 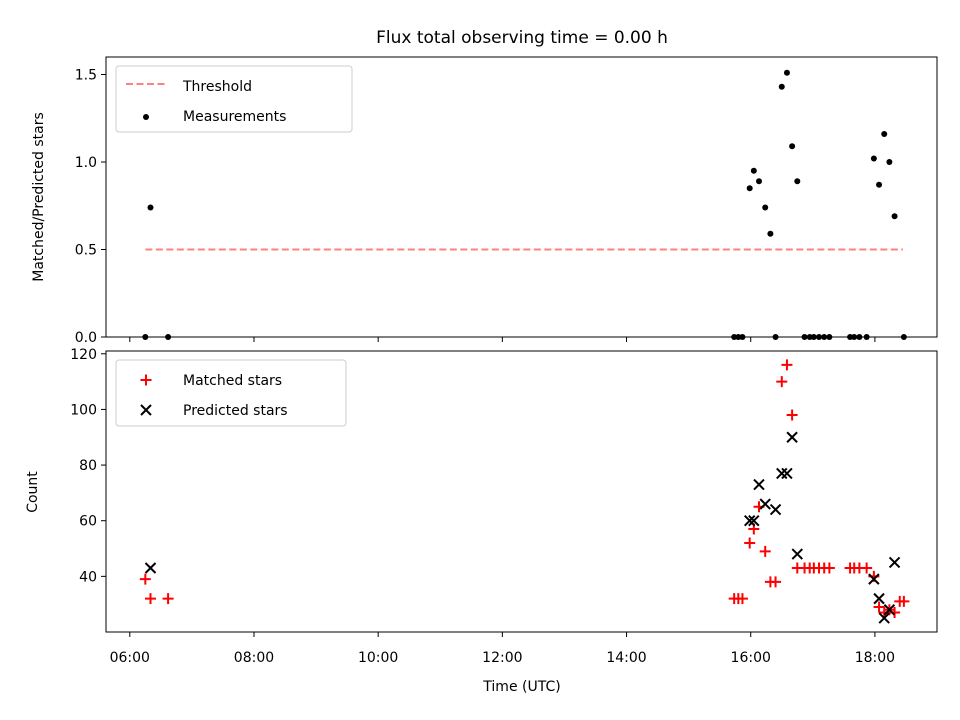 What do you see at coordinates (86, 76) in the screenshot?
I see `ratio-panel-y-tick-label: 1.5` at bounding box center [86, 76].